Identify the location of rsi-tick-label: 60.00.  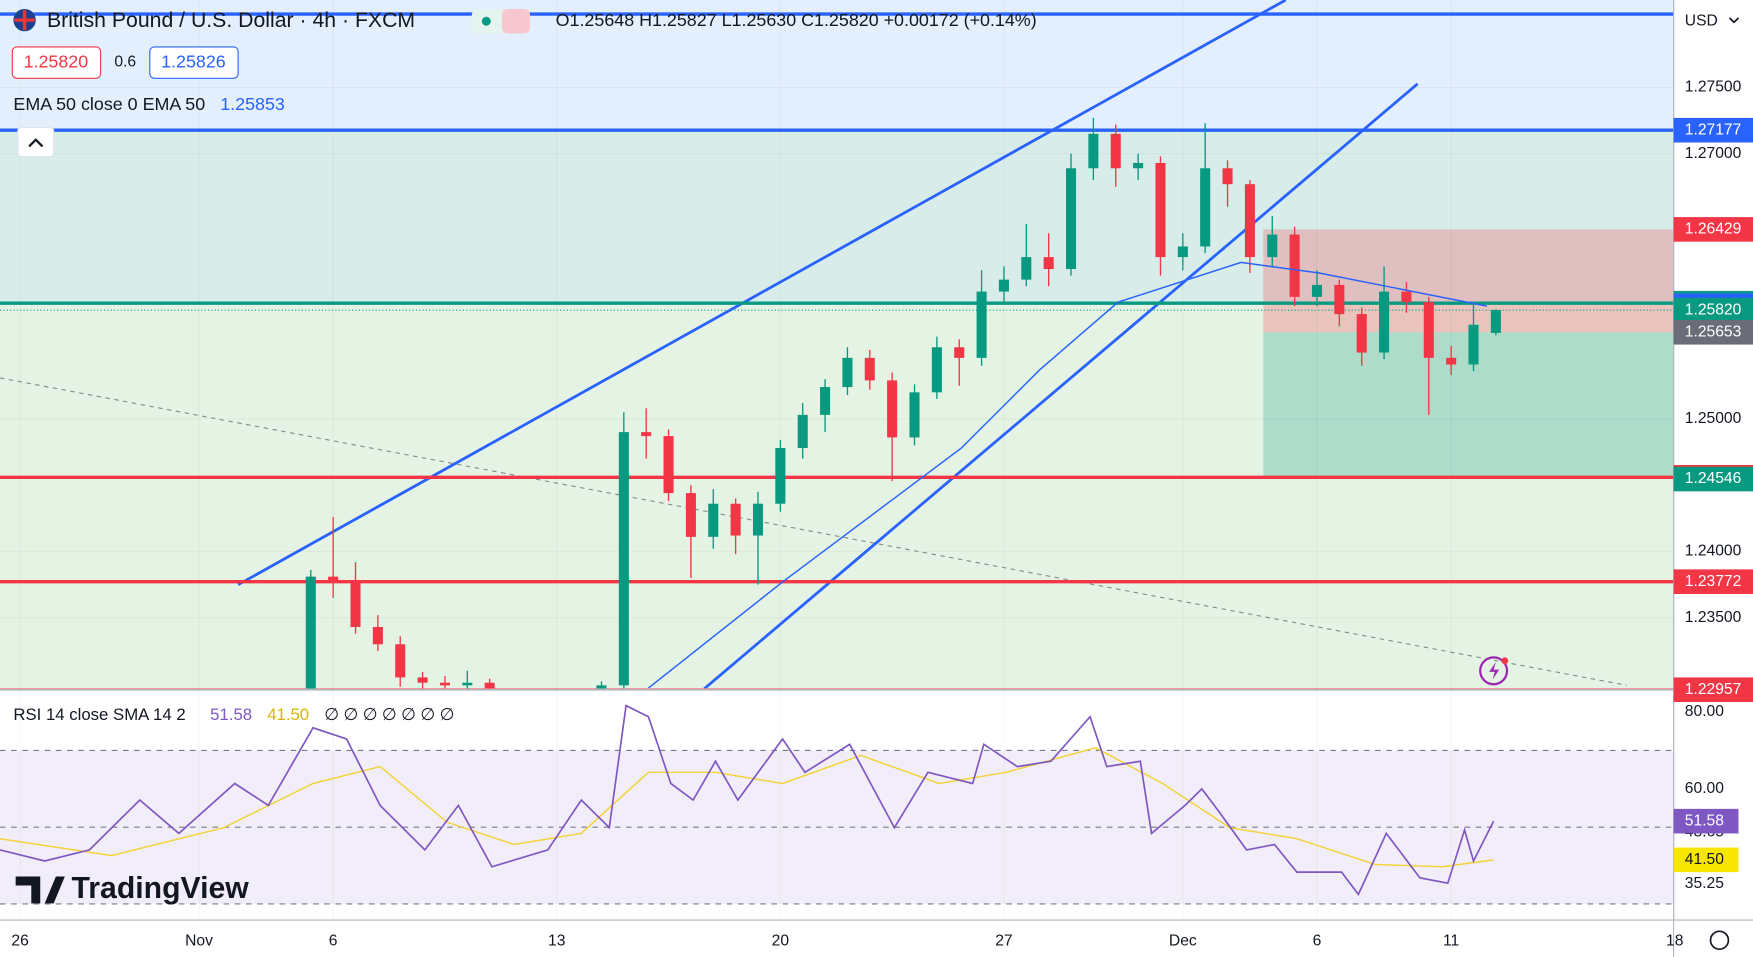
(1704, 788).